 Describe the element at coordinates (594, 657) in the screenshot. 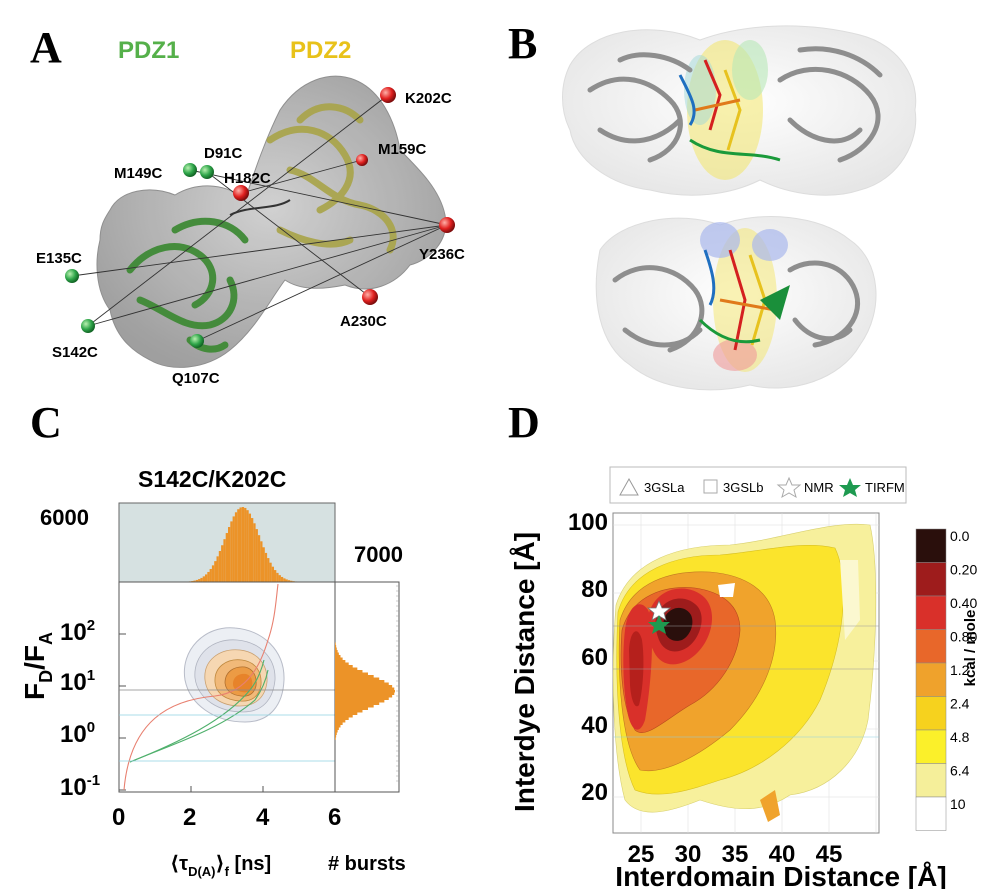

I see `svg-text: 60` at that location.